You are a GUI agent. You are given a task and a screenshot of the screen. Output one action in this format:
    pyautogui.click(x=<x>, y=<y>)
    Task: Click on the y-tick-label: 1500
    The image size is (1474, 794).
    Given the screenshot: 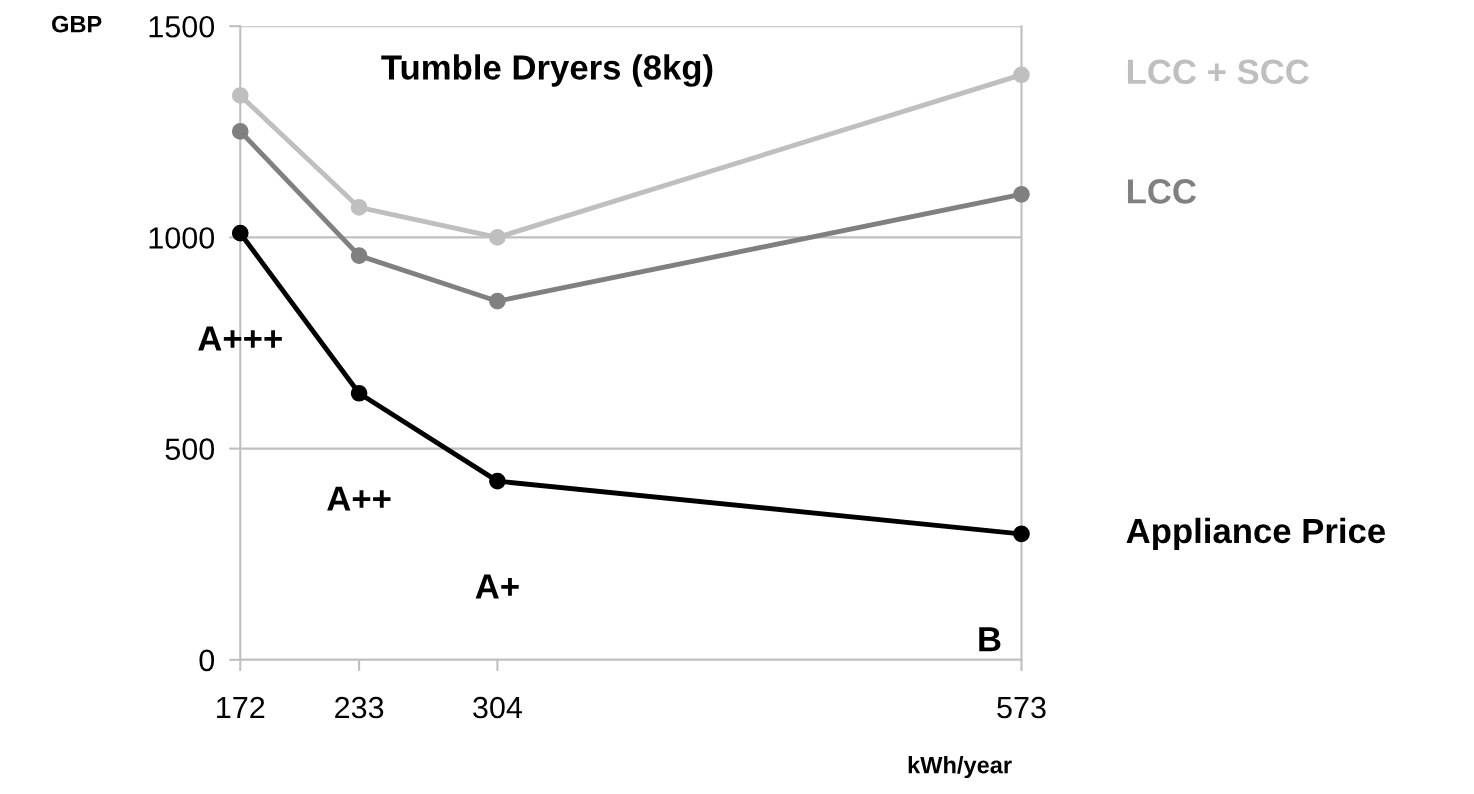 What is the action you would take?
    pyautogui.click(x=182, y=26)
    